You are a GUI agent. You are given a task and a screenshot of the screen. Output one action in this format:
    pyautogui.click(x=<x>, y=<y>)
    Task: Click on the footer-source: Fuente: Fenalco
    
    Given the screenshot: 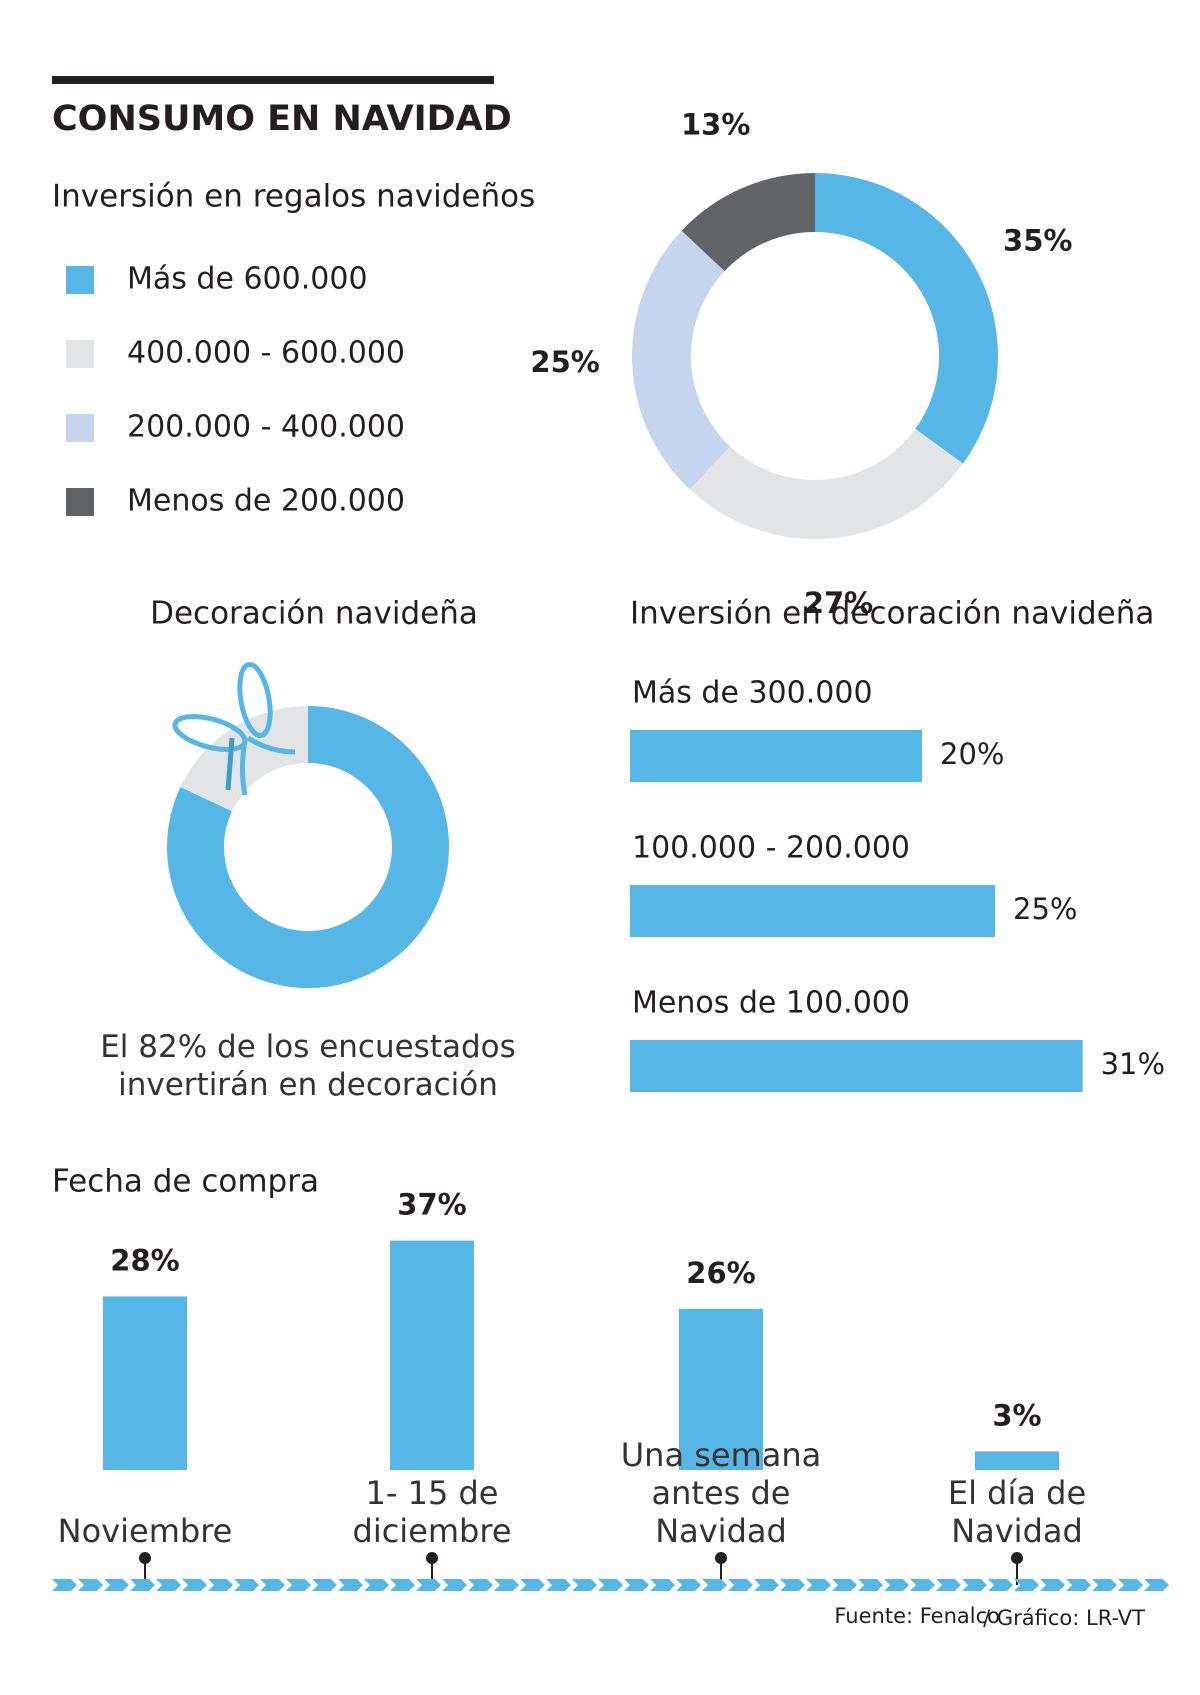 What is the action you would take?
    pyautogui.click(x=917, y=1616)
    